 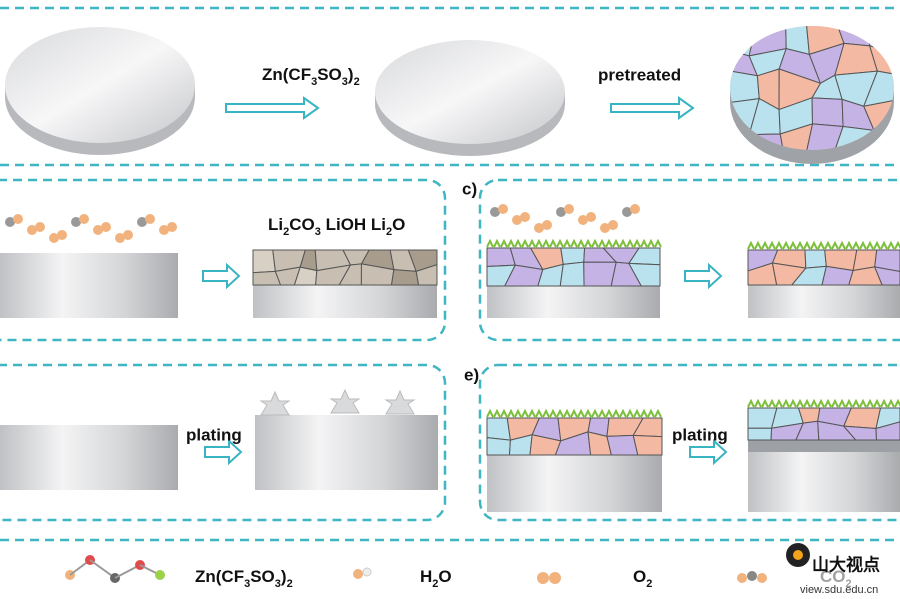 What do you see at coordinates (846, 564) in the screenshot?
I see `watermark-name: 山大视点` at bounding box center [846, 564].